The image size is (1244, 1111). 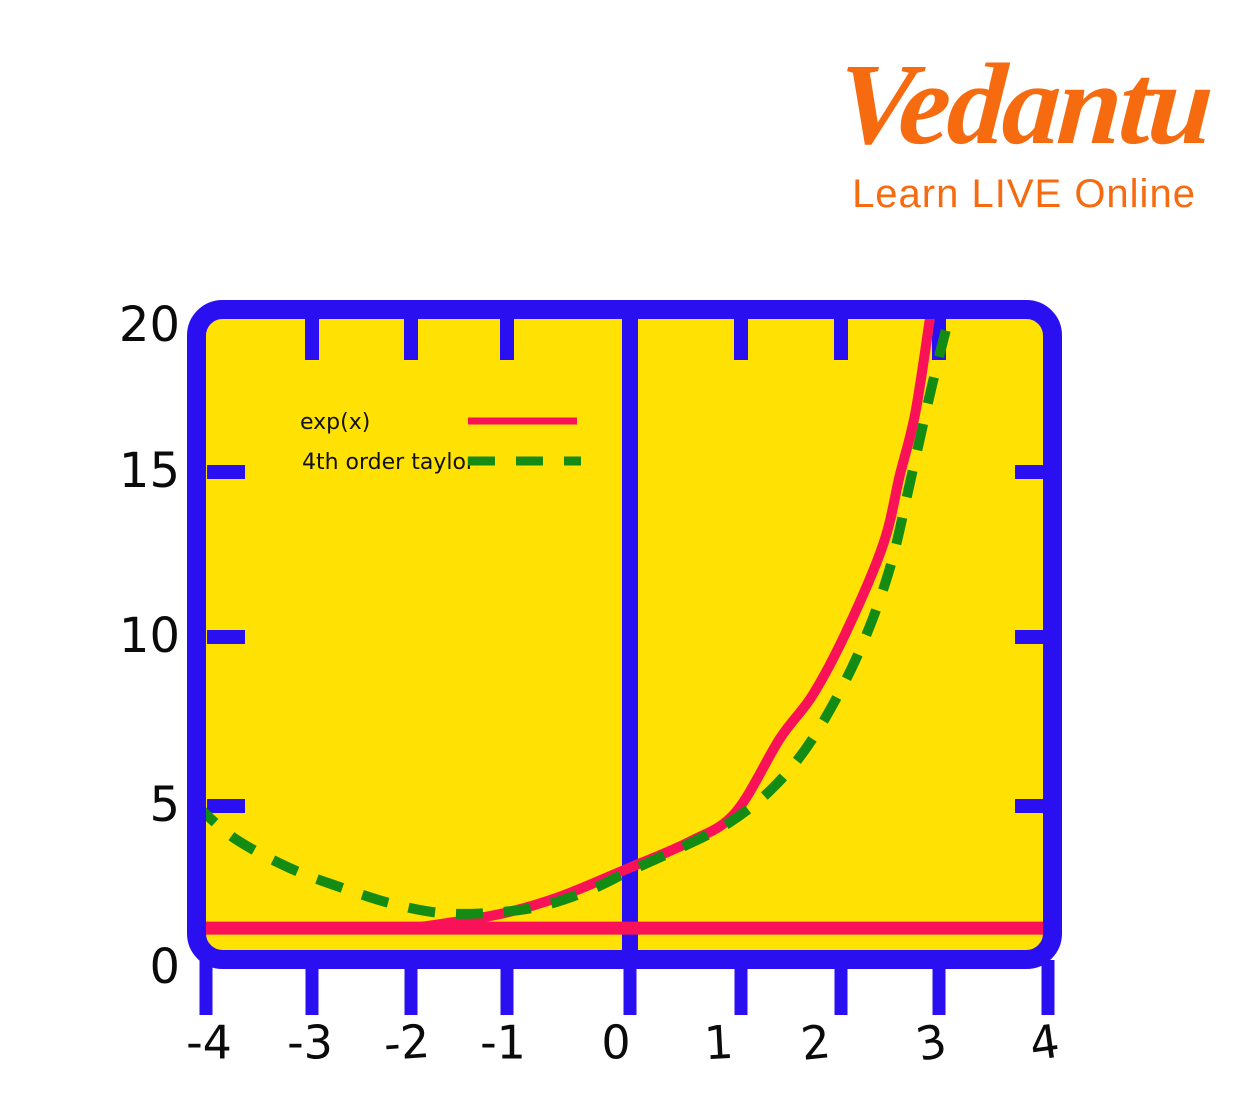 I want to click on y-tick-label: 10, so click(x=149, y=636).